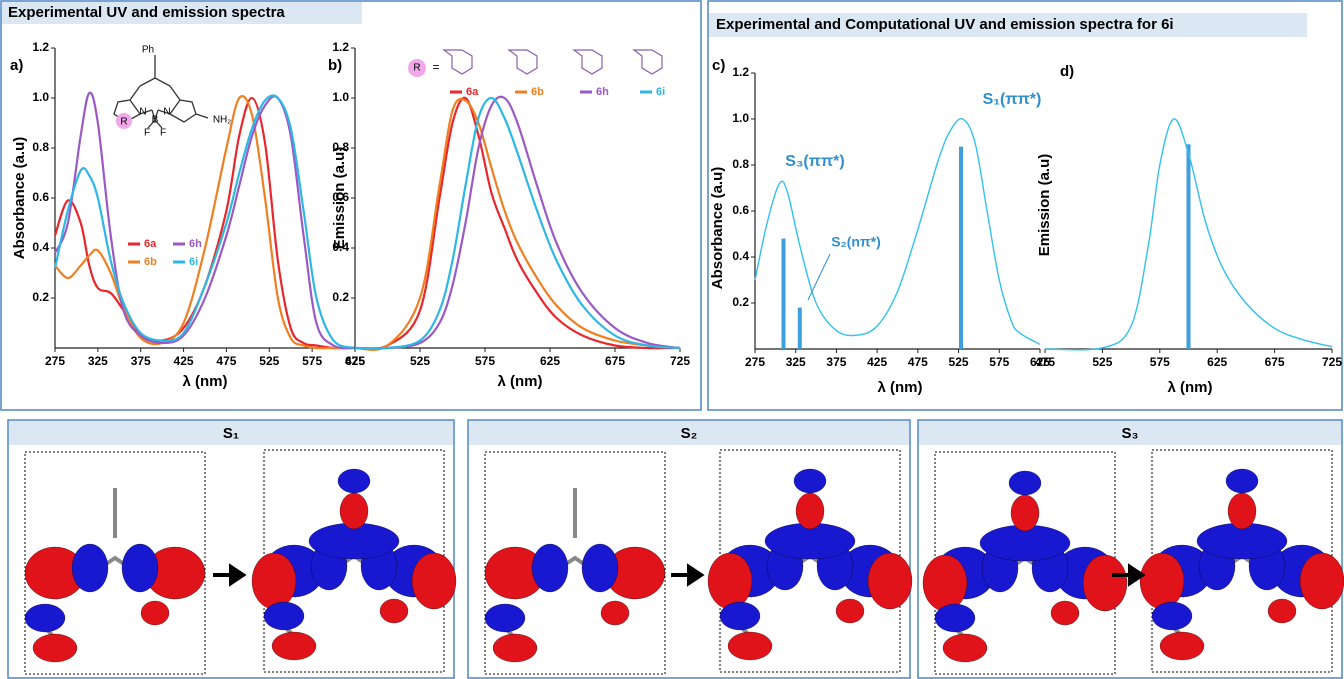  What do you see at coordinates (340, 197) in the screenshot?
I see `y-tick-label: 0.6` at bounding box center [340, 197].